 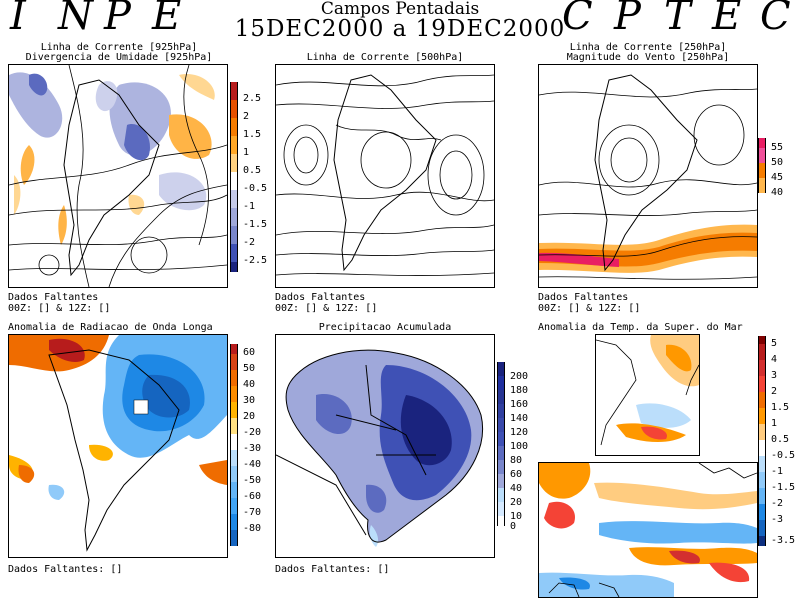 I want to click on p2-streamlines, so click(x=385, y=175).